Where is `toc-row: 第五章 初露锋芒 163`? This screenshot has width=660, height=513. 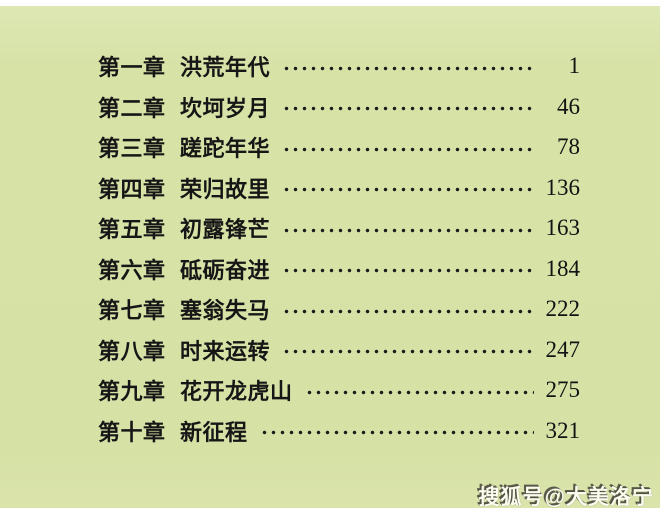 toc-row: 第五章 初露锋芒 163 is located at coordinates (339, 228).